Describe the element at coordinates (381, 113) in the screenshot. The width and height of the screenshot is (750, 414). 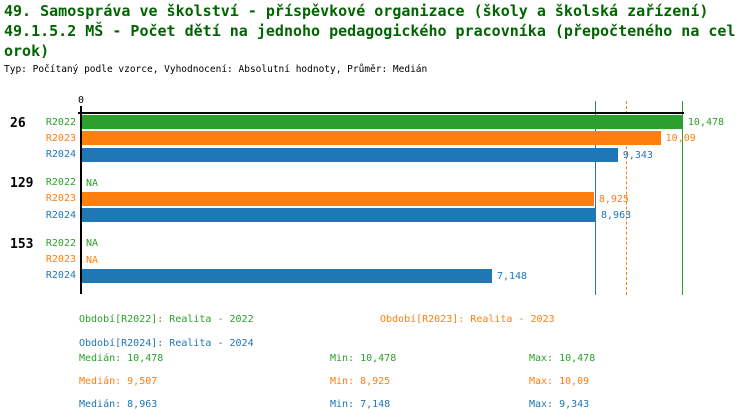
I see `x-axis-line` at that location.